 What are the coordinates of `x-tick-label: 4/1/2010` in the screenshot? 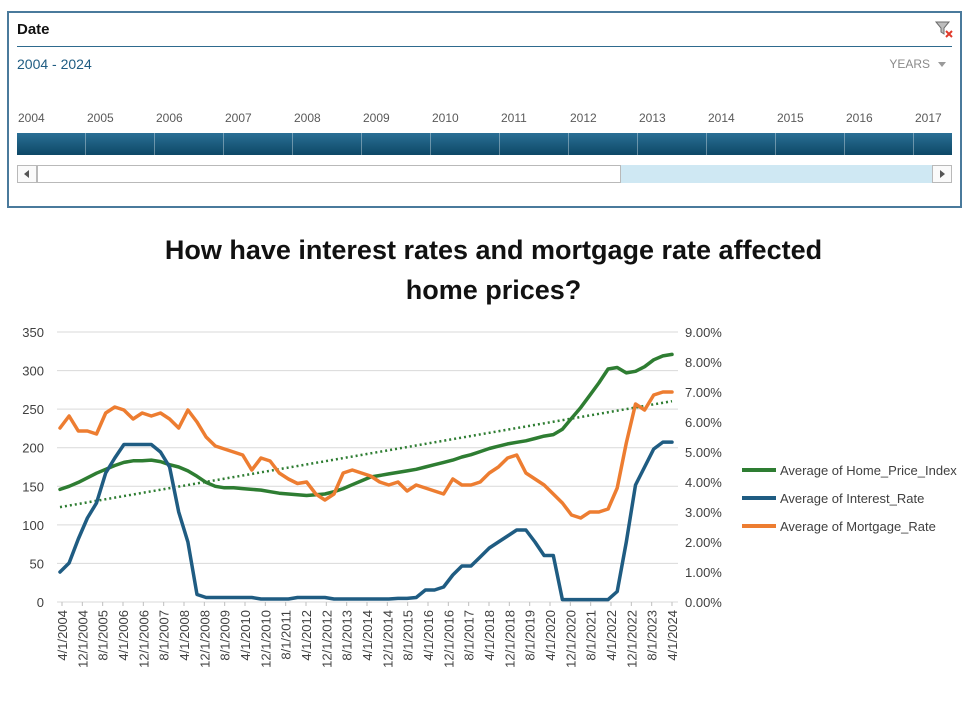 It's located at (245, 635).